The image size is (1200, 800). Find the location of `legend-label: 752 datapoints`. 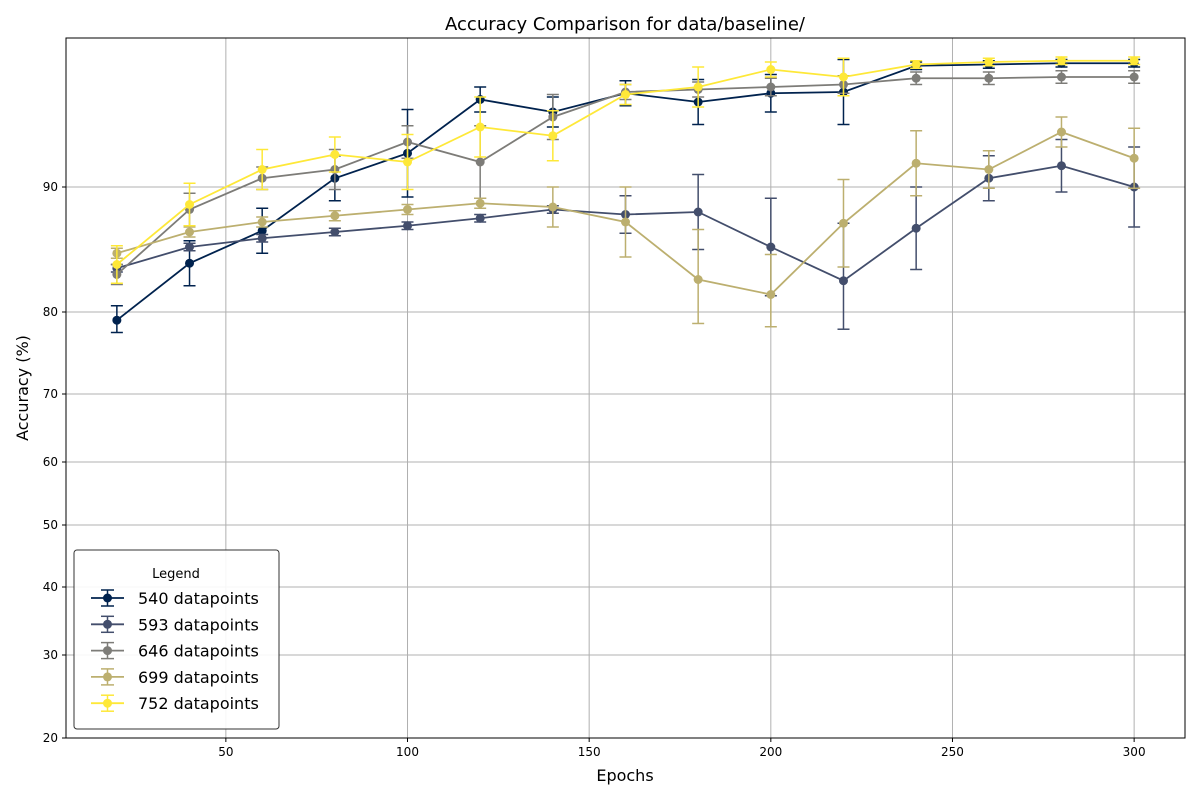

legend-label: 752 datapoints is located at coordinates (198, 703).